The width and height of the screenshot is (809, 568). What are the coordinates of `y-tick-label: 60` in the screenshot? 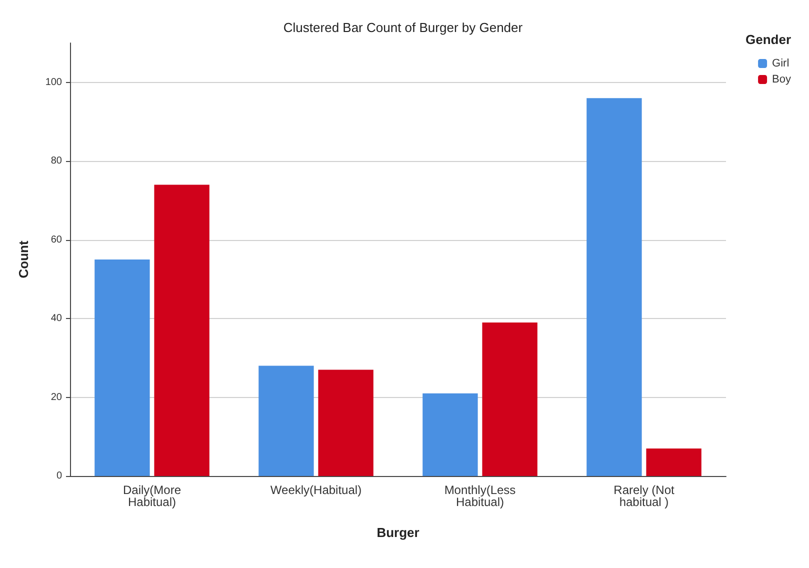 It's located at (56, 240).